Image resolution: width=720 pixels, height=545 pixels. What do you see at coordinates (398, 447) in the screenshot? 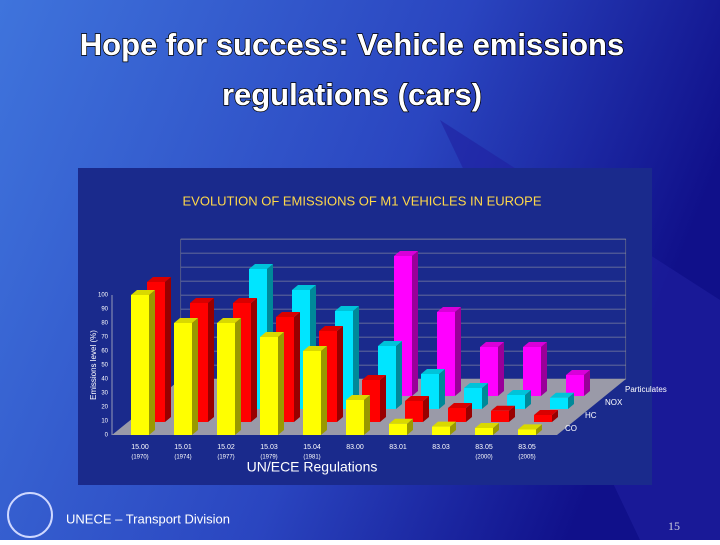
I see `x-tick-label: 83.01` at bounding box center [398, 447].